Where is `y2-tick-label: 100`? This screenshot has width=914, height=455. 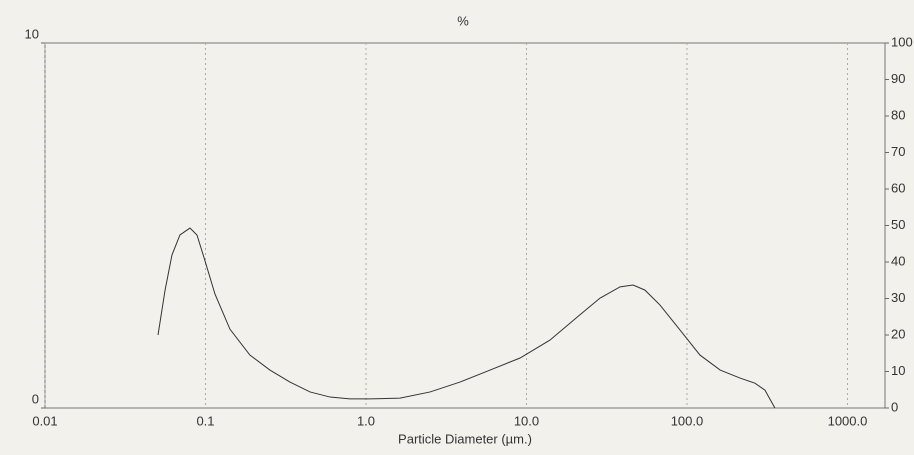
y2-tick-label: 100 is located at coordinates (902, 41).